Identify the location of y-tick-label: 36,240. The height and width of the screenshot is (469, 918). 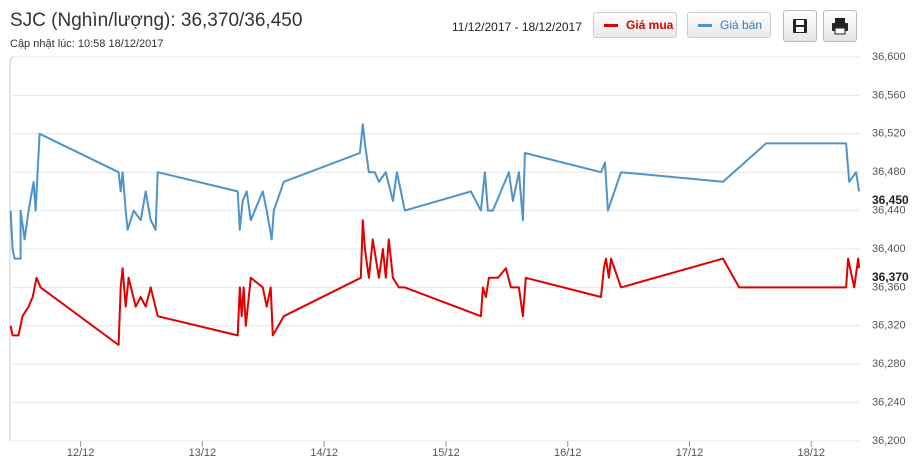
(889, 403).